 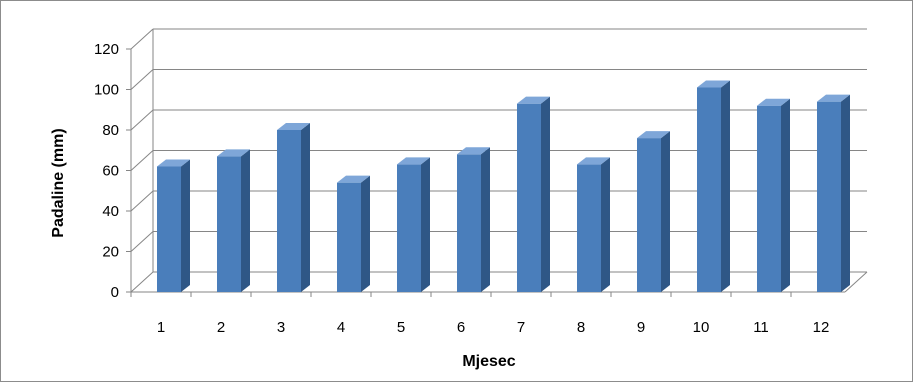 I want to click on x-tick-label: 5, so click(x=401, y=327).